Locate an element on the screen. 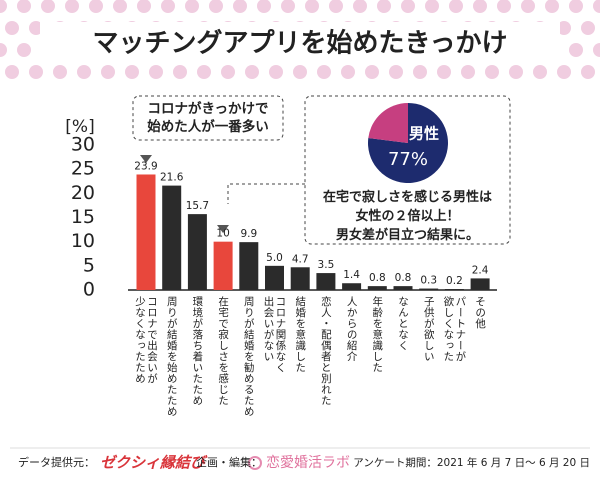 The image size is (600, 490). y-tick-label: 20 is located at coordinates (83, 193).